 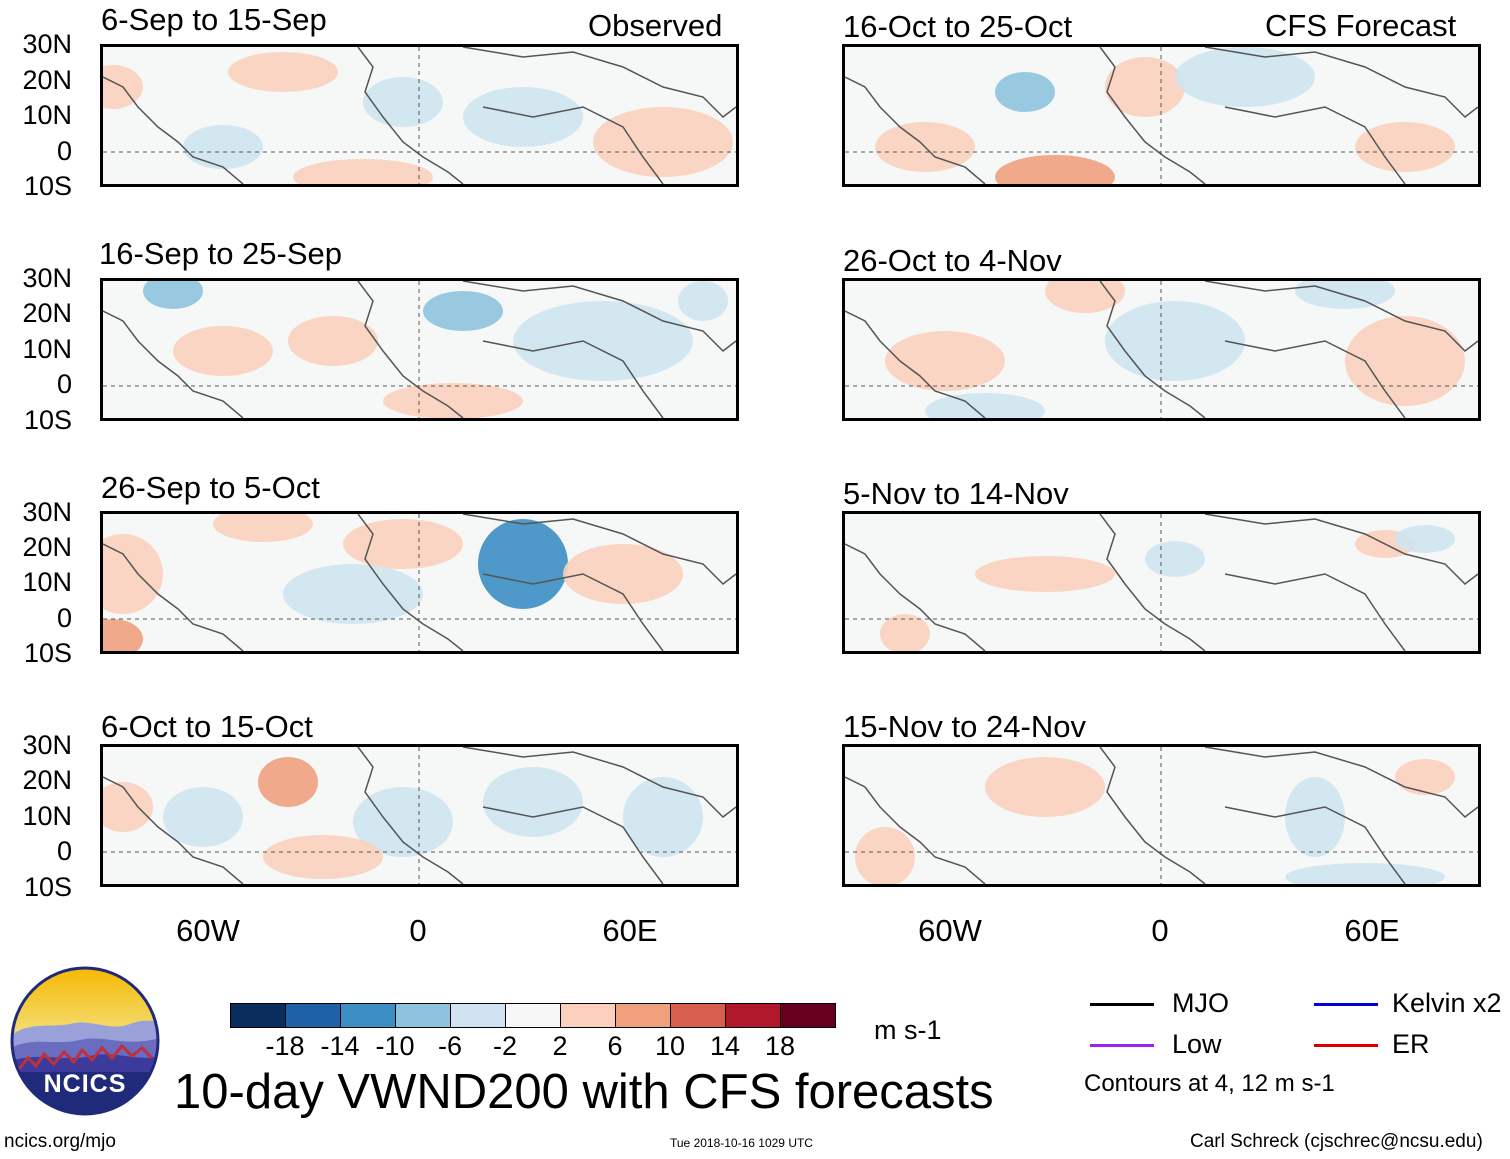 What do you see at coordinates (1122, 1004) in the screenshot?
I see `legend-line-mjo` at bounding box center [1122, 1004].